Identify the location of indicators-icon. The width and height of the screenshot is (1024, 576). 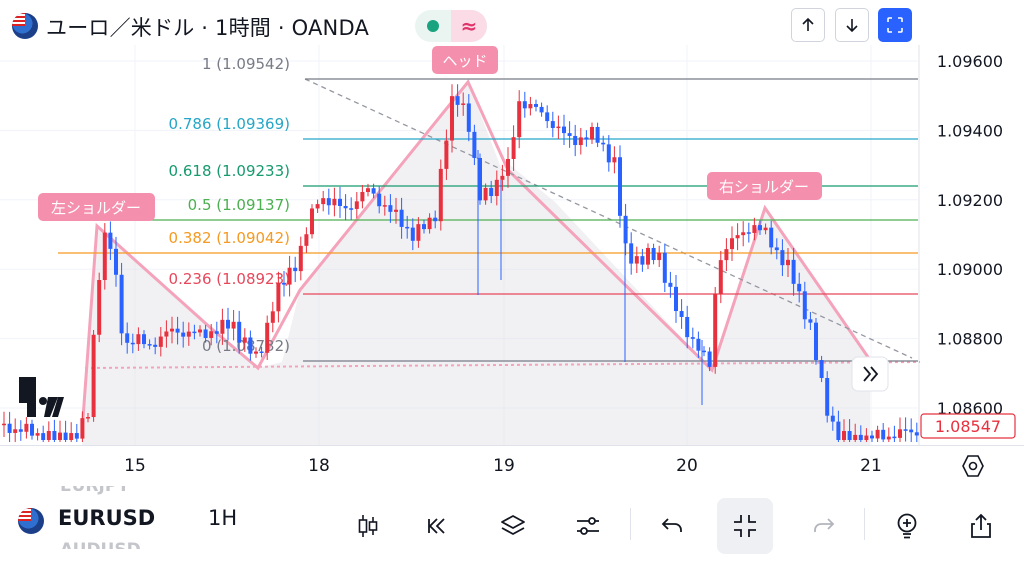
(588, 526).